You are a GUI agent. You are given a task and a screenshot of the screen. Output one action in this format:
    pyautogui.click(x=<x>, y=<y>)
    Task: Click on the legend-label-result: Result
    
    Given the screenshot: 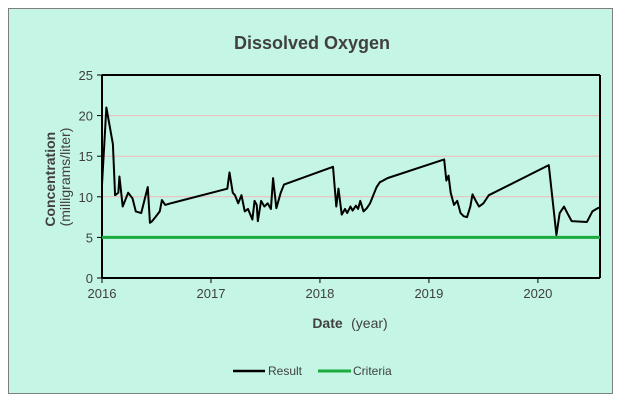 What is the action you would take?
    pyautogui.click(x=285, y=371)
    